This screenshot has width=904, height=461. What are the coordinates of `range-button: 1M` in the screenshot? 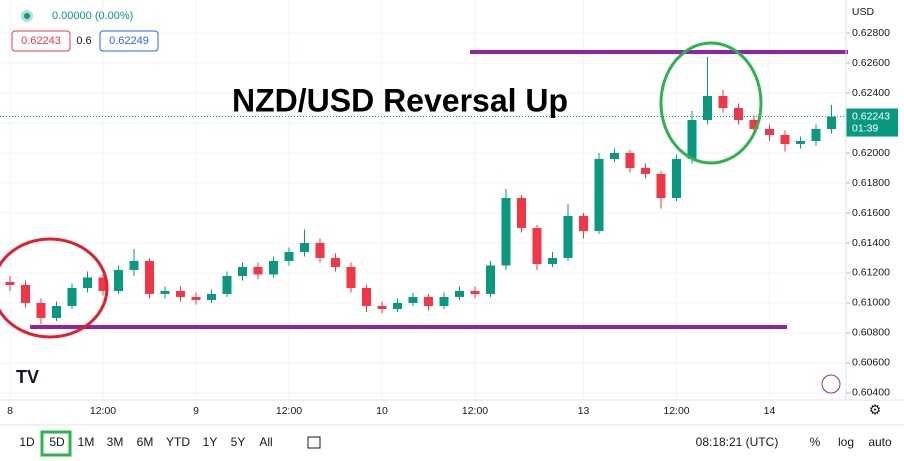 It's located at (86, 442).